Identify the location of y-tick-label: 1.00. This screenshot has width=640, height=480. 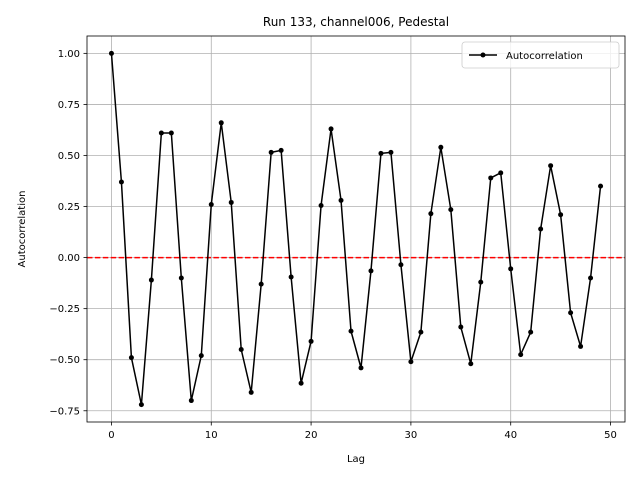
(69, 54).